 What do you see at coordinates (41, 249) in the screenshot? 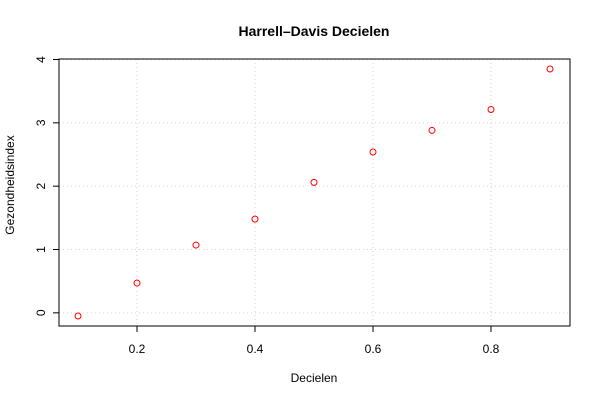
I see `y-tick-label: 1` at bounding box center [41, 249].